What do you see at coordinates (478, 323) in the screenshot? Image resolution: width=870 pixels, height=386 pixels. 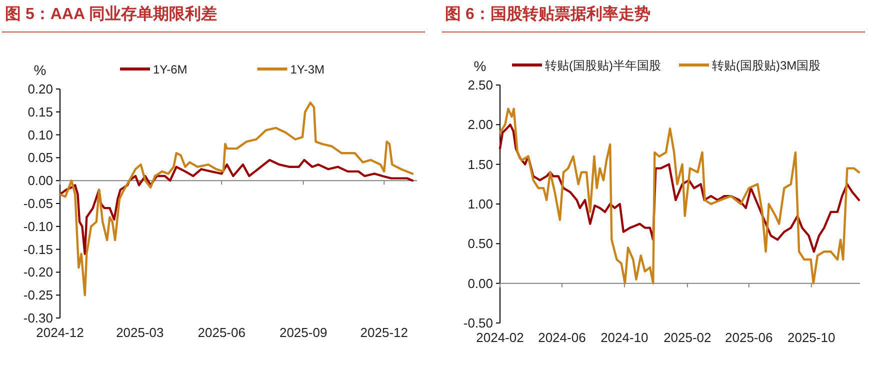 I see `y-tick-label: -0.50` at bounding box center [478, 323].